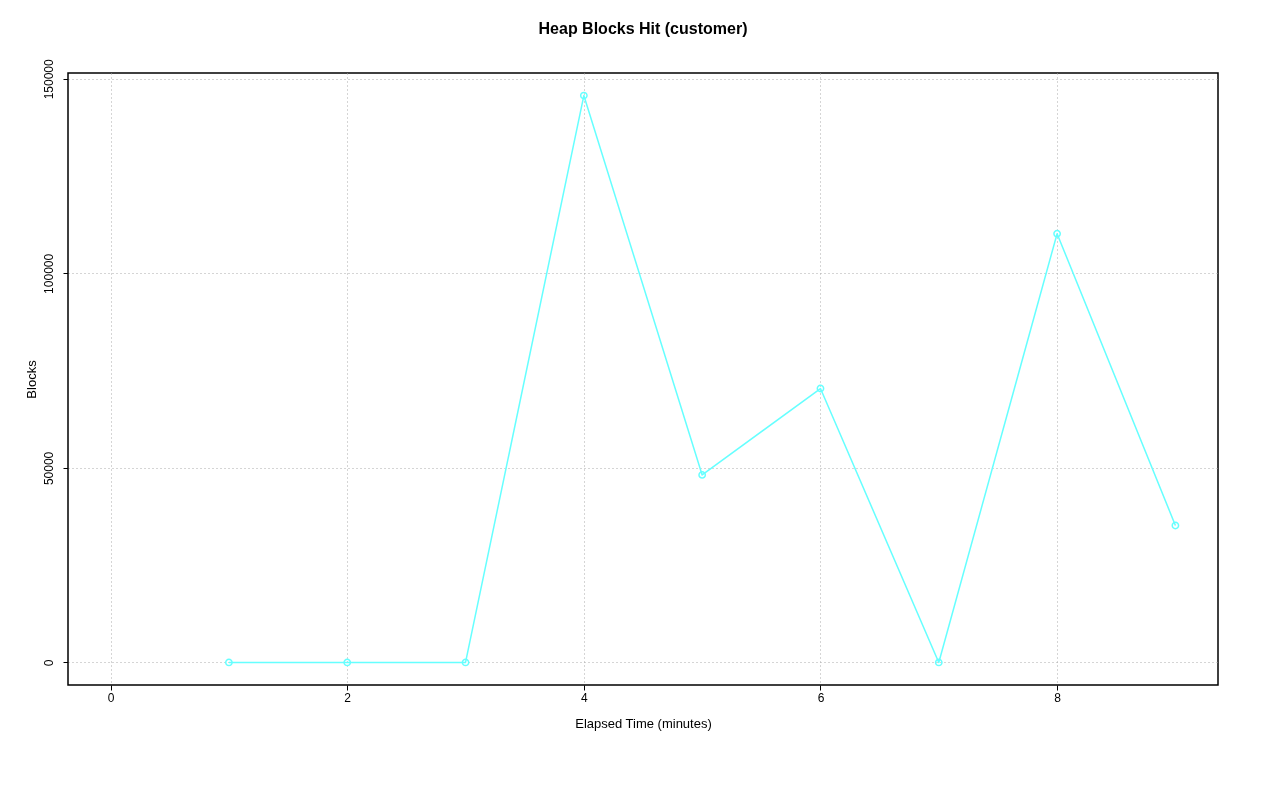  Describe the element at coordinates (1058, 697) in the screenshot. I see `x-tick-label: 8` at that location.